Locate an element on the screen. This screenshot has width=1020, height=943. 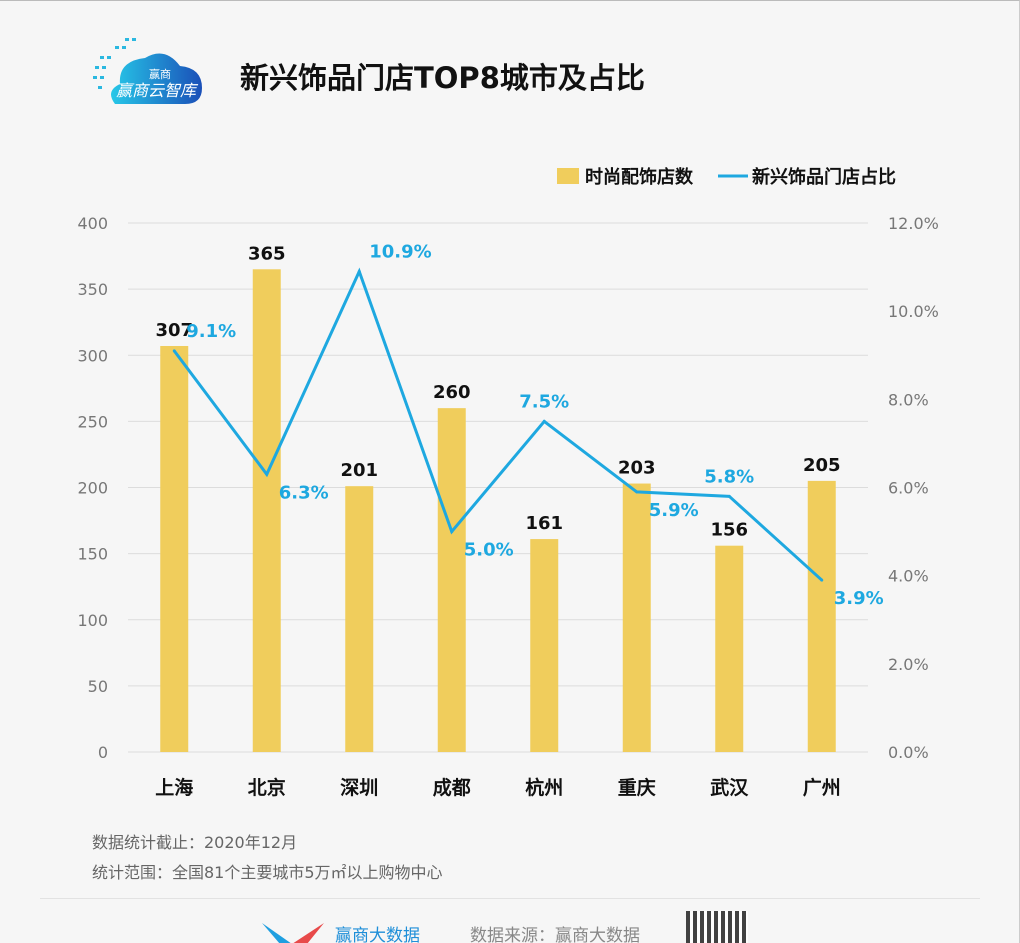
left-tick-label: 400 is located at coordinates (92, 223).